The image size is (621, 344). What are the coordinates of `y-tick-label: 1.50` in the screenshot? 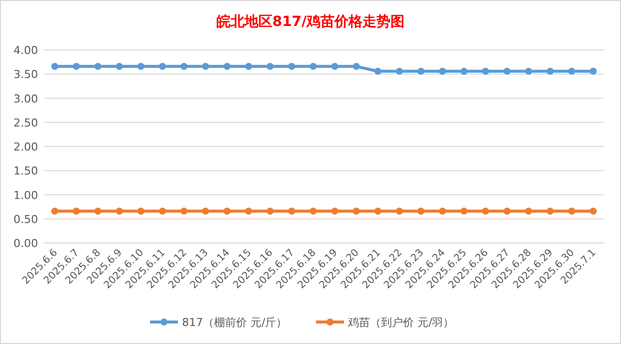 It's located at (26, 171).